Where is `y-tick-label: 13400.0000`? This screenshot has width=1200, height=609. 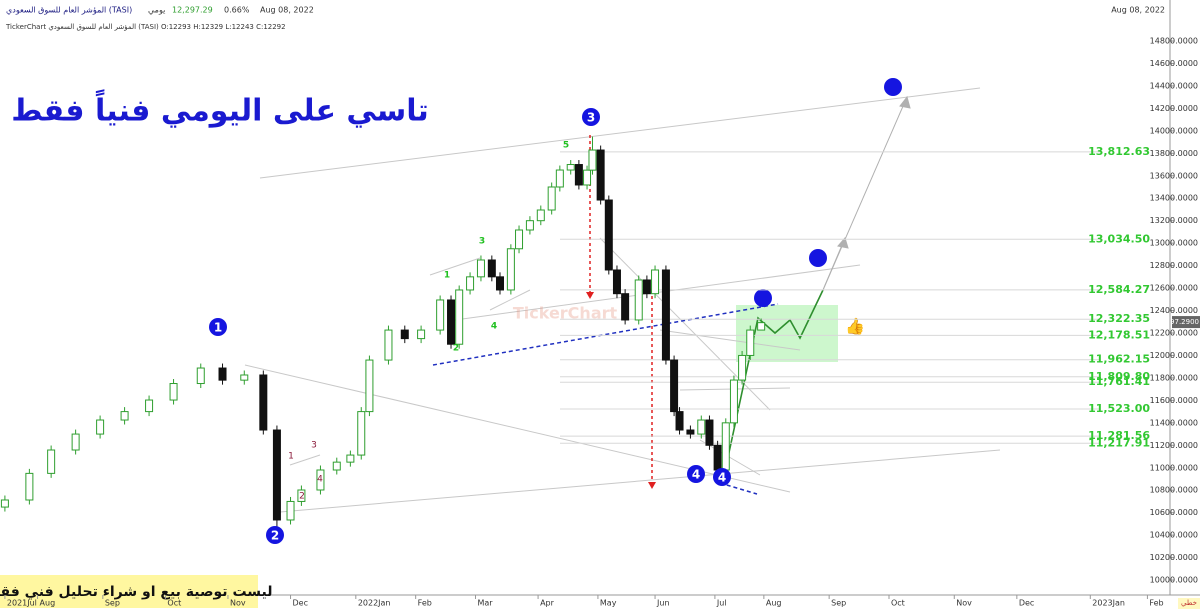 y-tick-label: 13400.0000 is located at coordinates (1174, 198).